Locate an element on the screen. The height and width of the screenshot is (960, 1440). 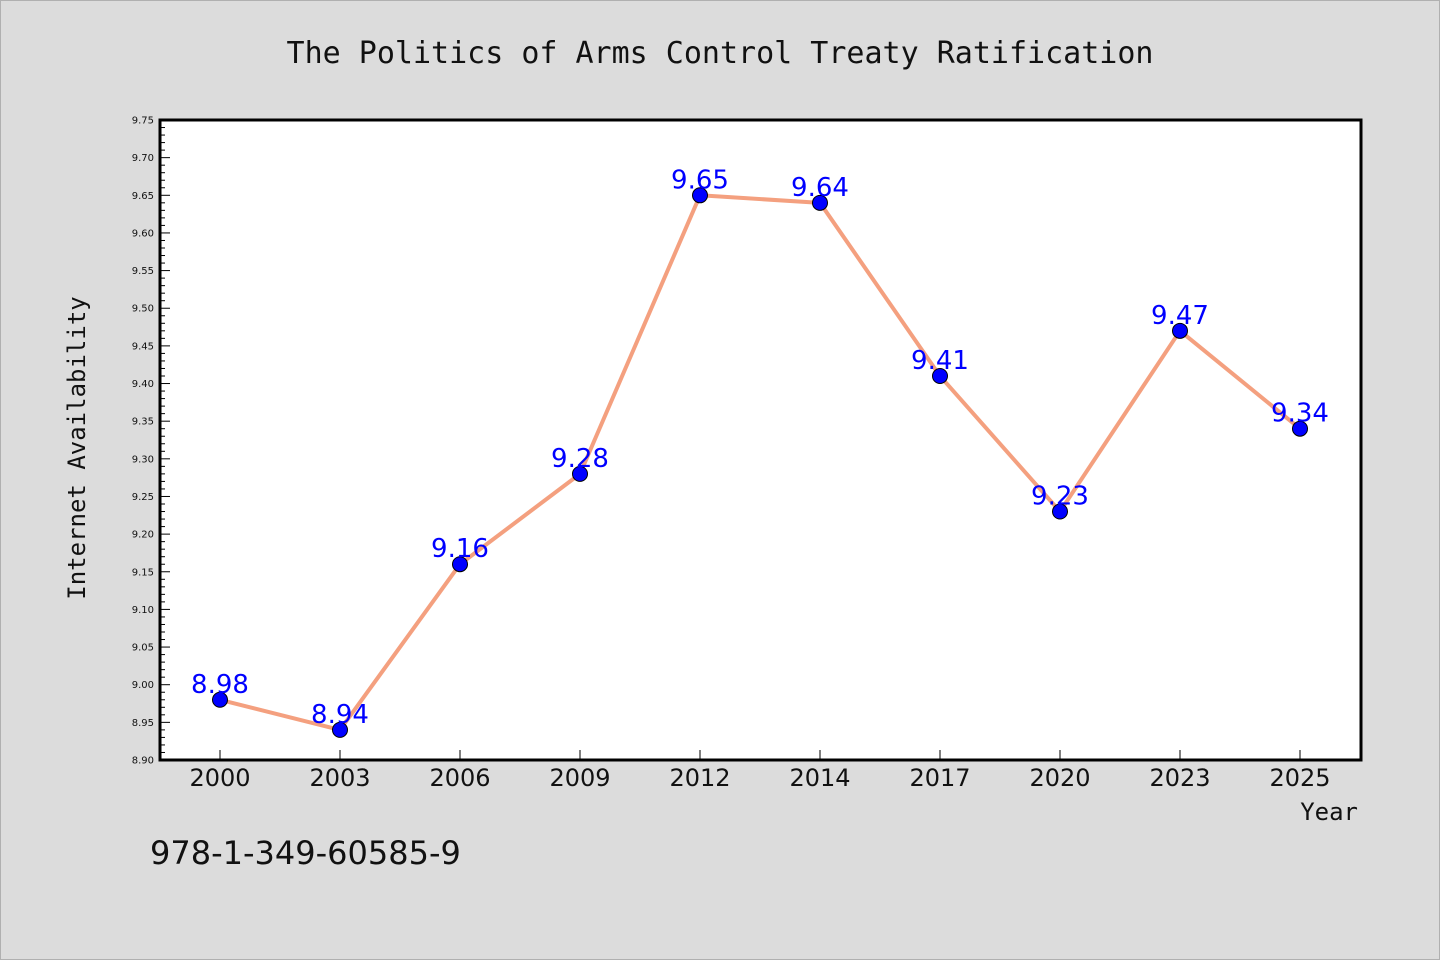
data-label: 9.16 is located at coordinates (460, 549).